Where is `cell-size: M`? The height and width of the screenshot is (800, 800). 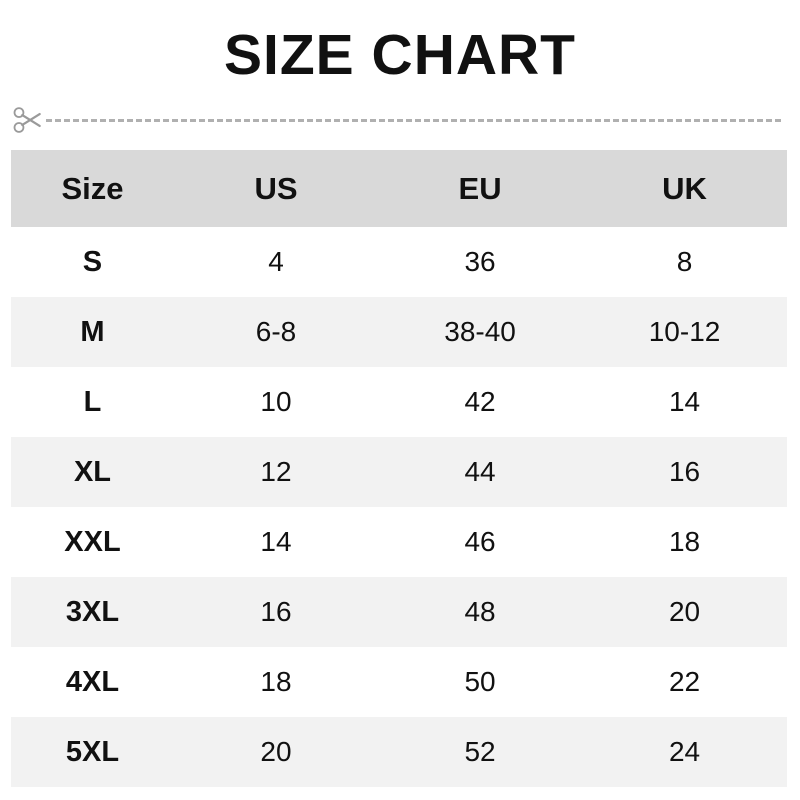 cell-size: M is located at coordinates (92, 332).